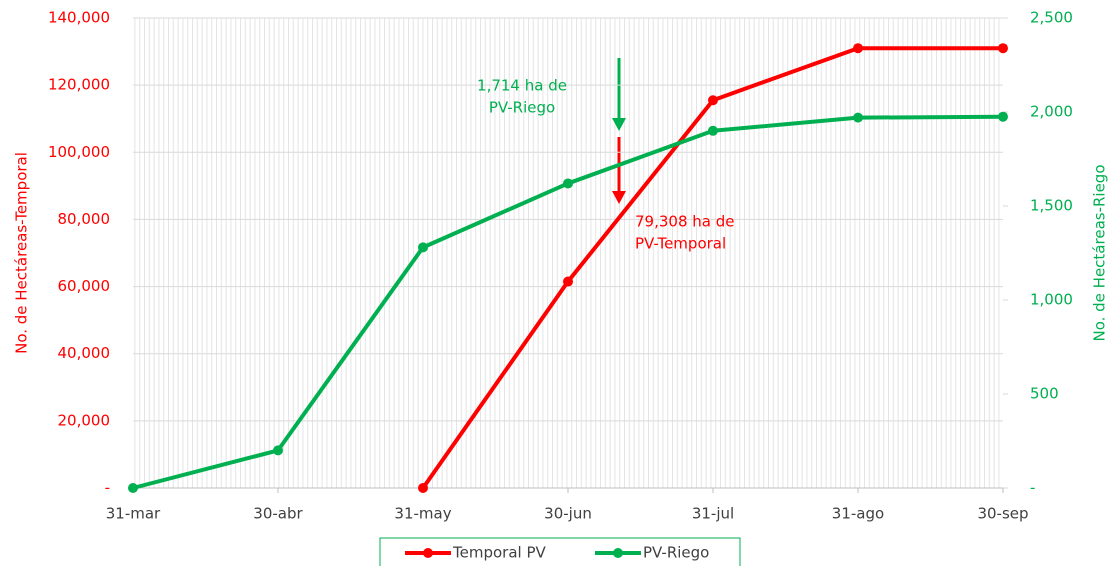 Image resolution: width=1113 pixels, height=566 pixels. What do you see at coordinates (79, 18) in the screenshot?
I see `y-tick-label: 140,000` at bounding box center [79, 18].